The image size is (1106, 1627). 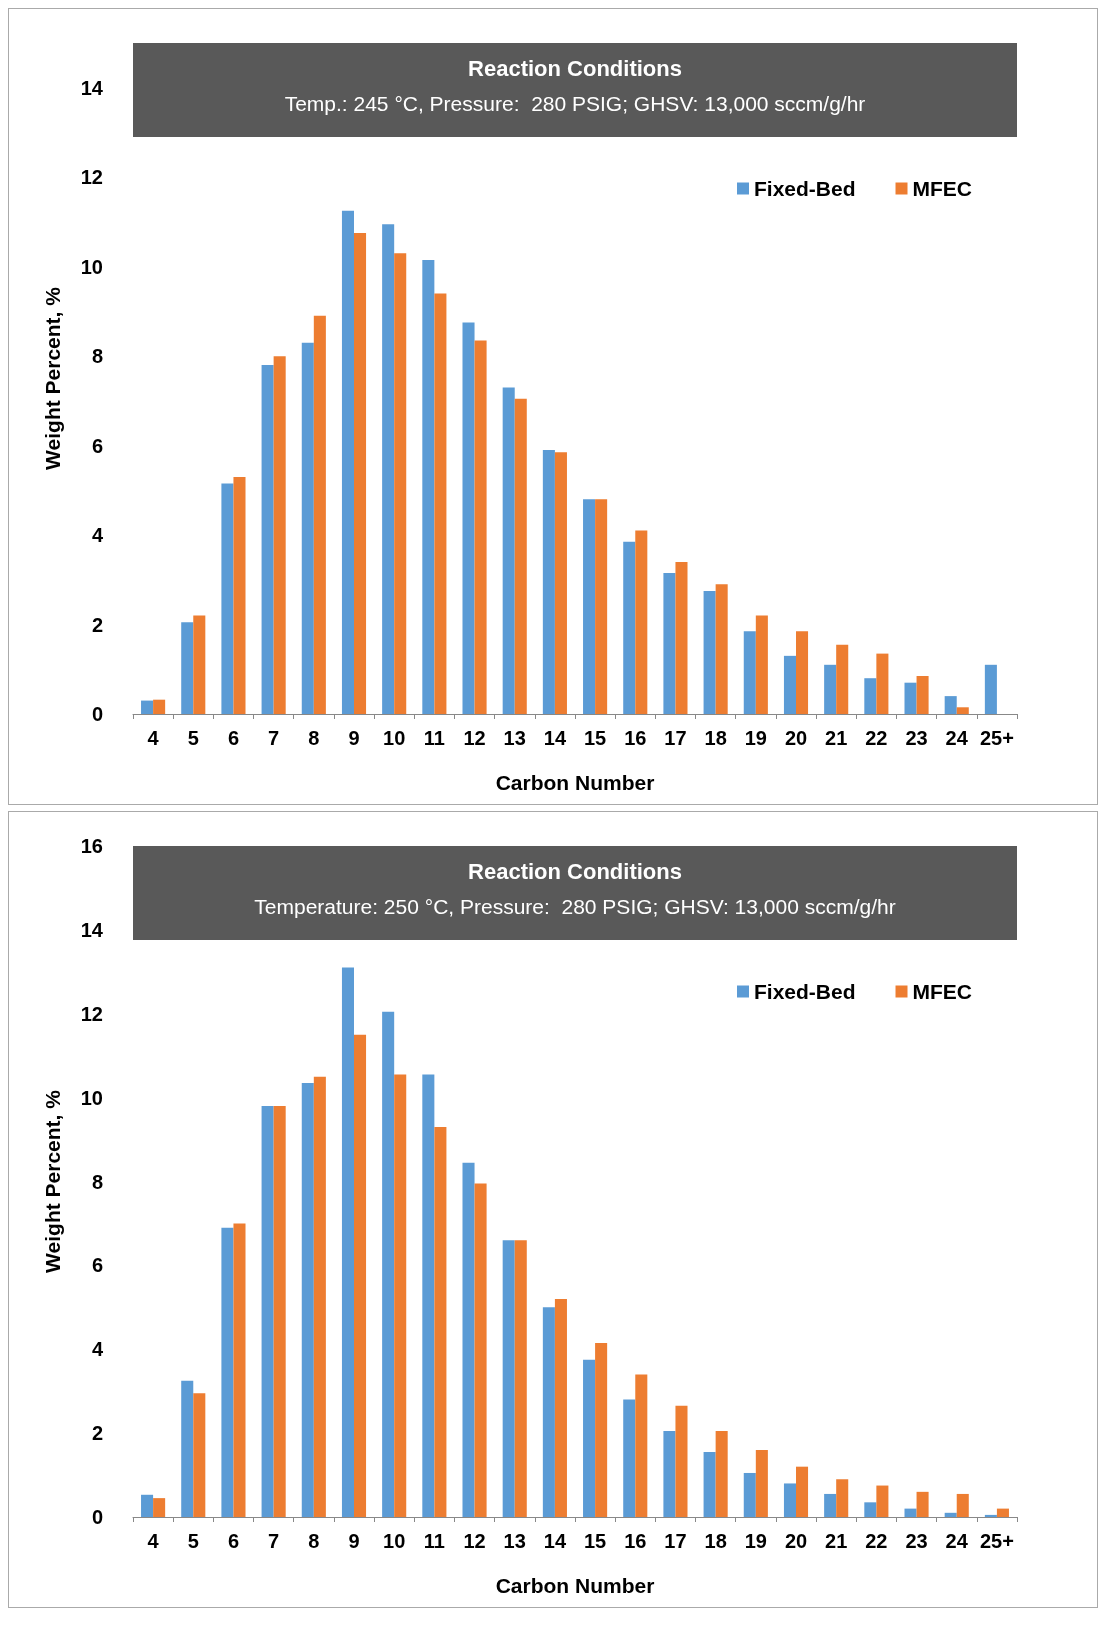 I want to click on x-tick-label: 10, so click(x=394, y=1541).